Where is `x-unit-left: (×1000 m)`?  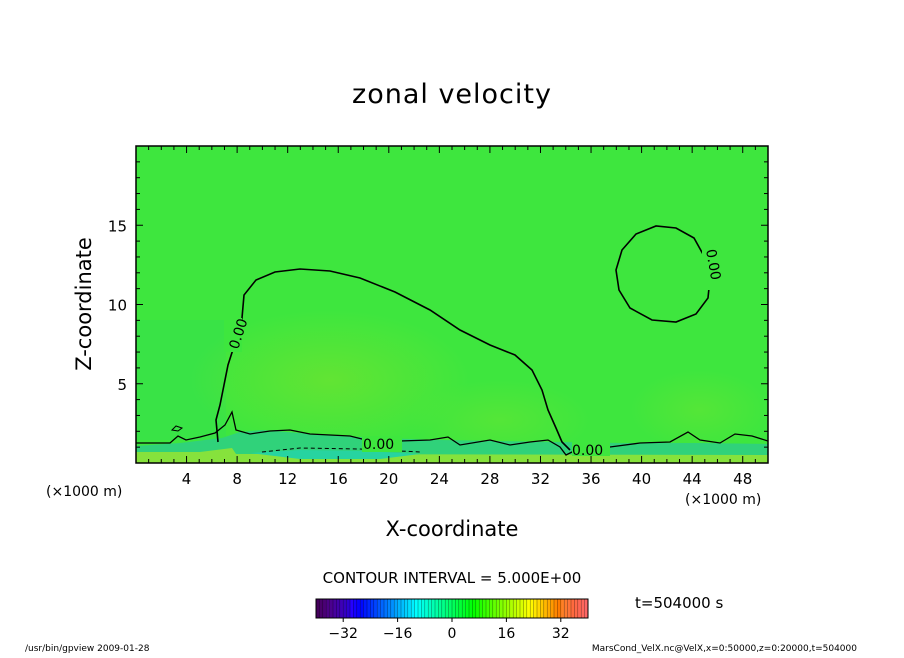 x-unit-left: (×1000 m) is located at coordinates (84, 492).